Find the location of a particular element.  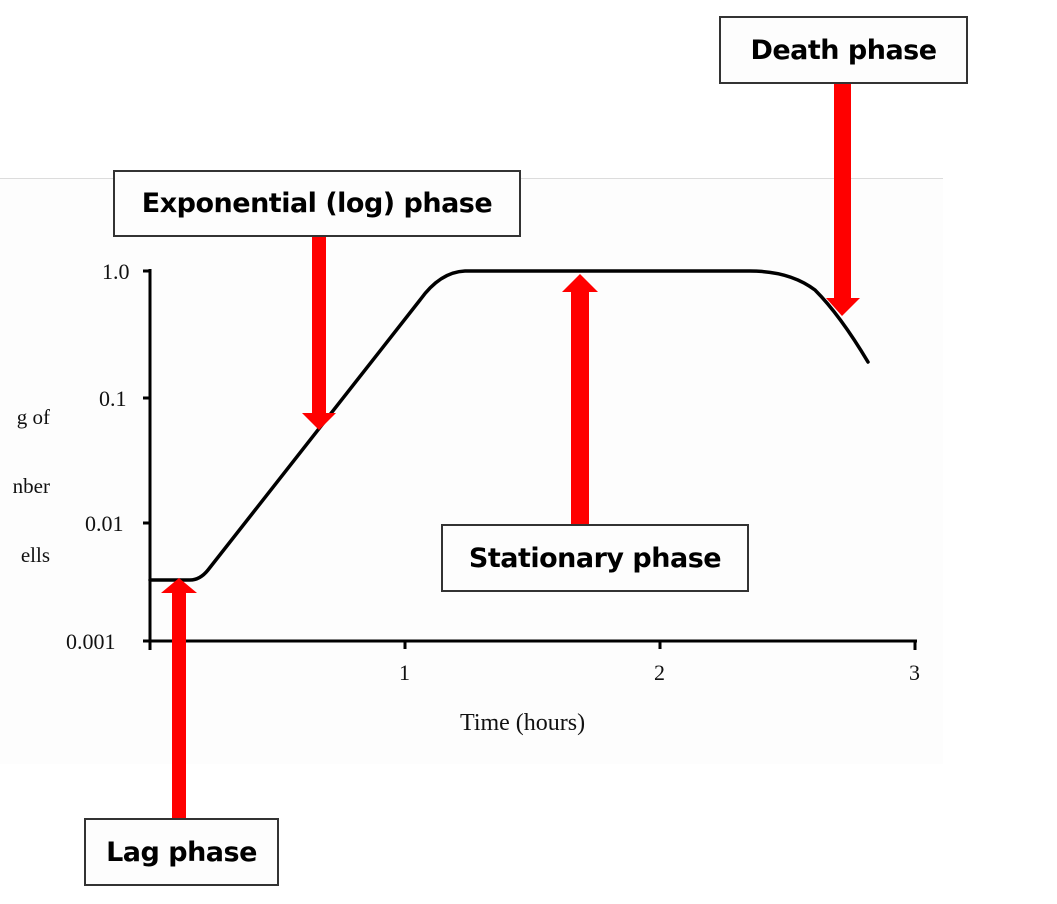

exponential-phase-label: Exponential (log) phase is located at coordinates (317, 203).